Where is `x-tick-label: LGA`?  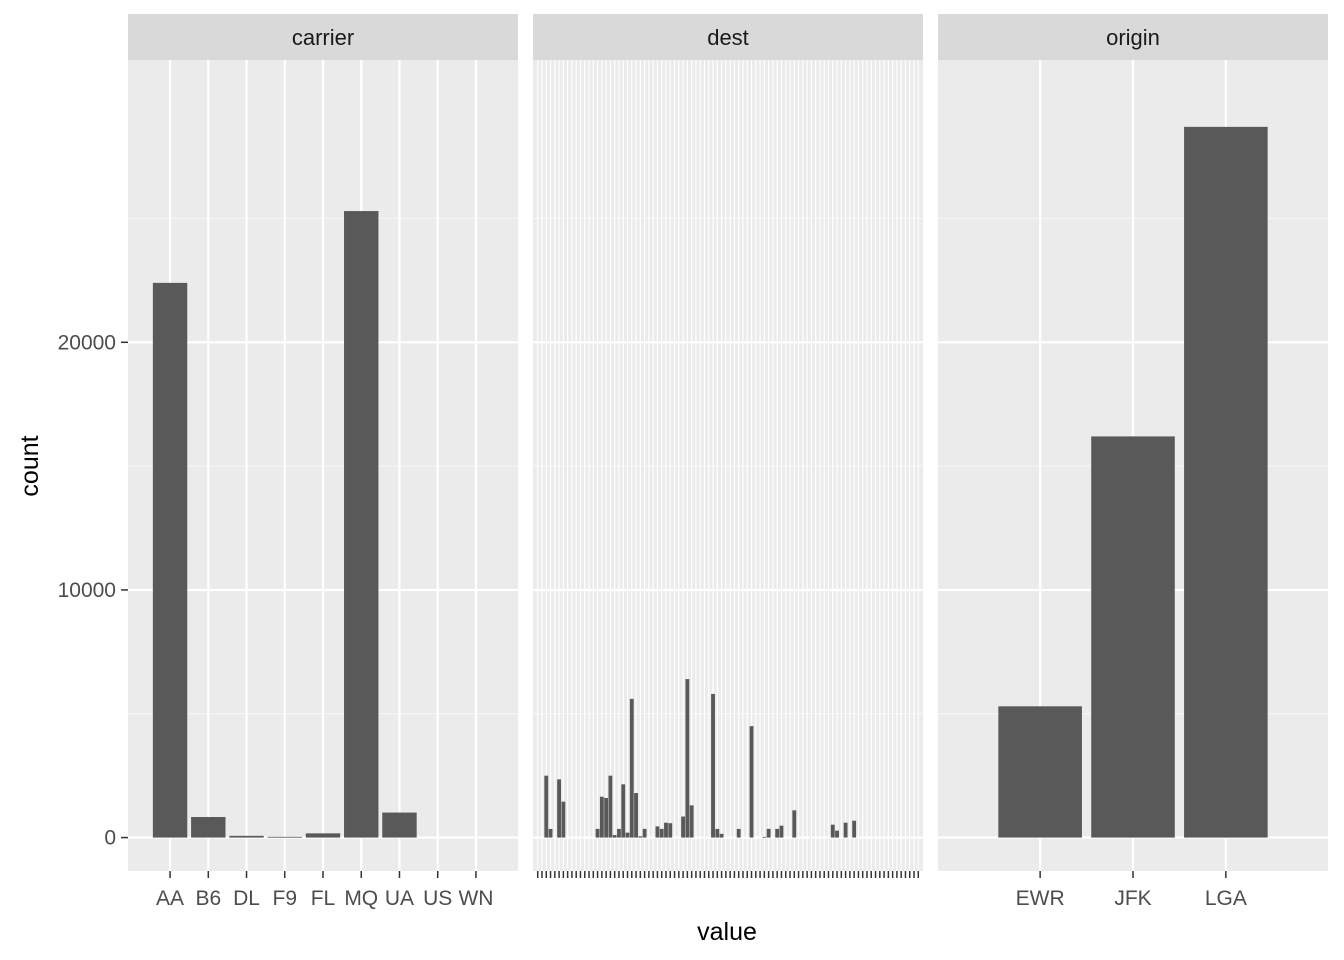
x-tick-label: LGA is located at coordinates (1226, 898).